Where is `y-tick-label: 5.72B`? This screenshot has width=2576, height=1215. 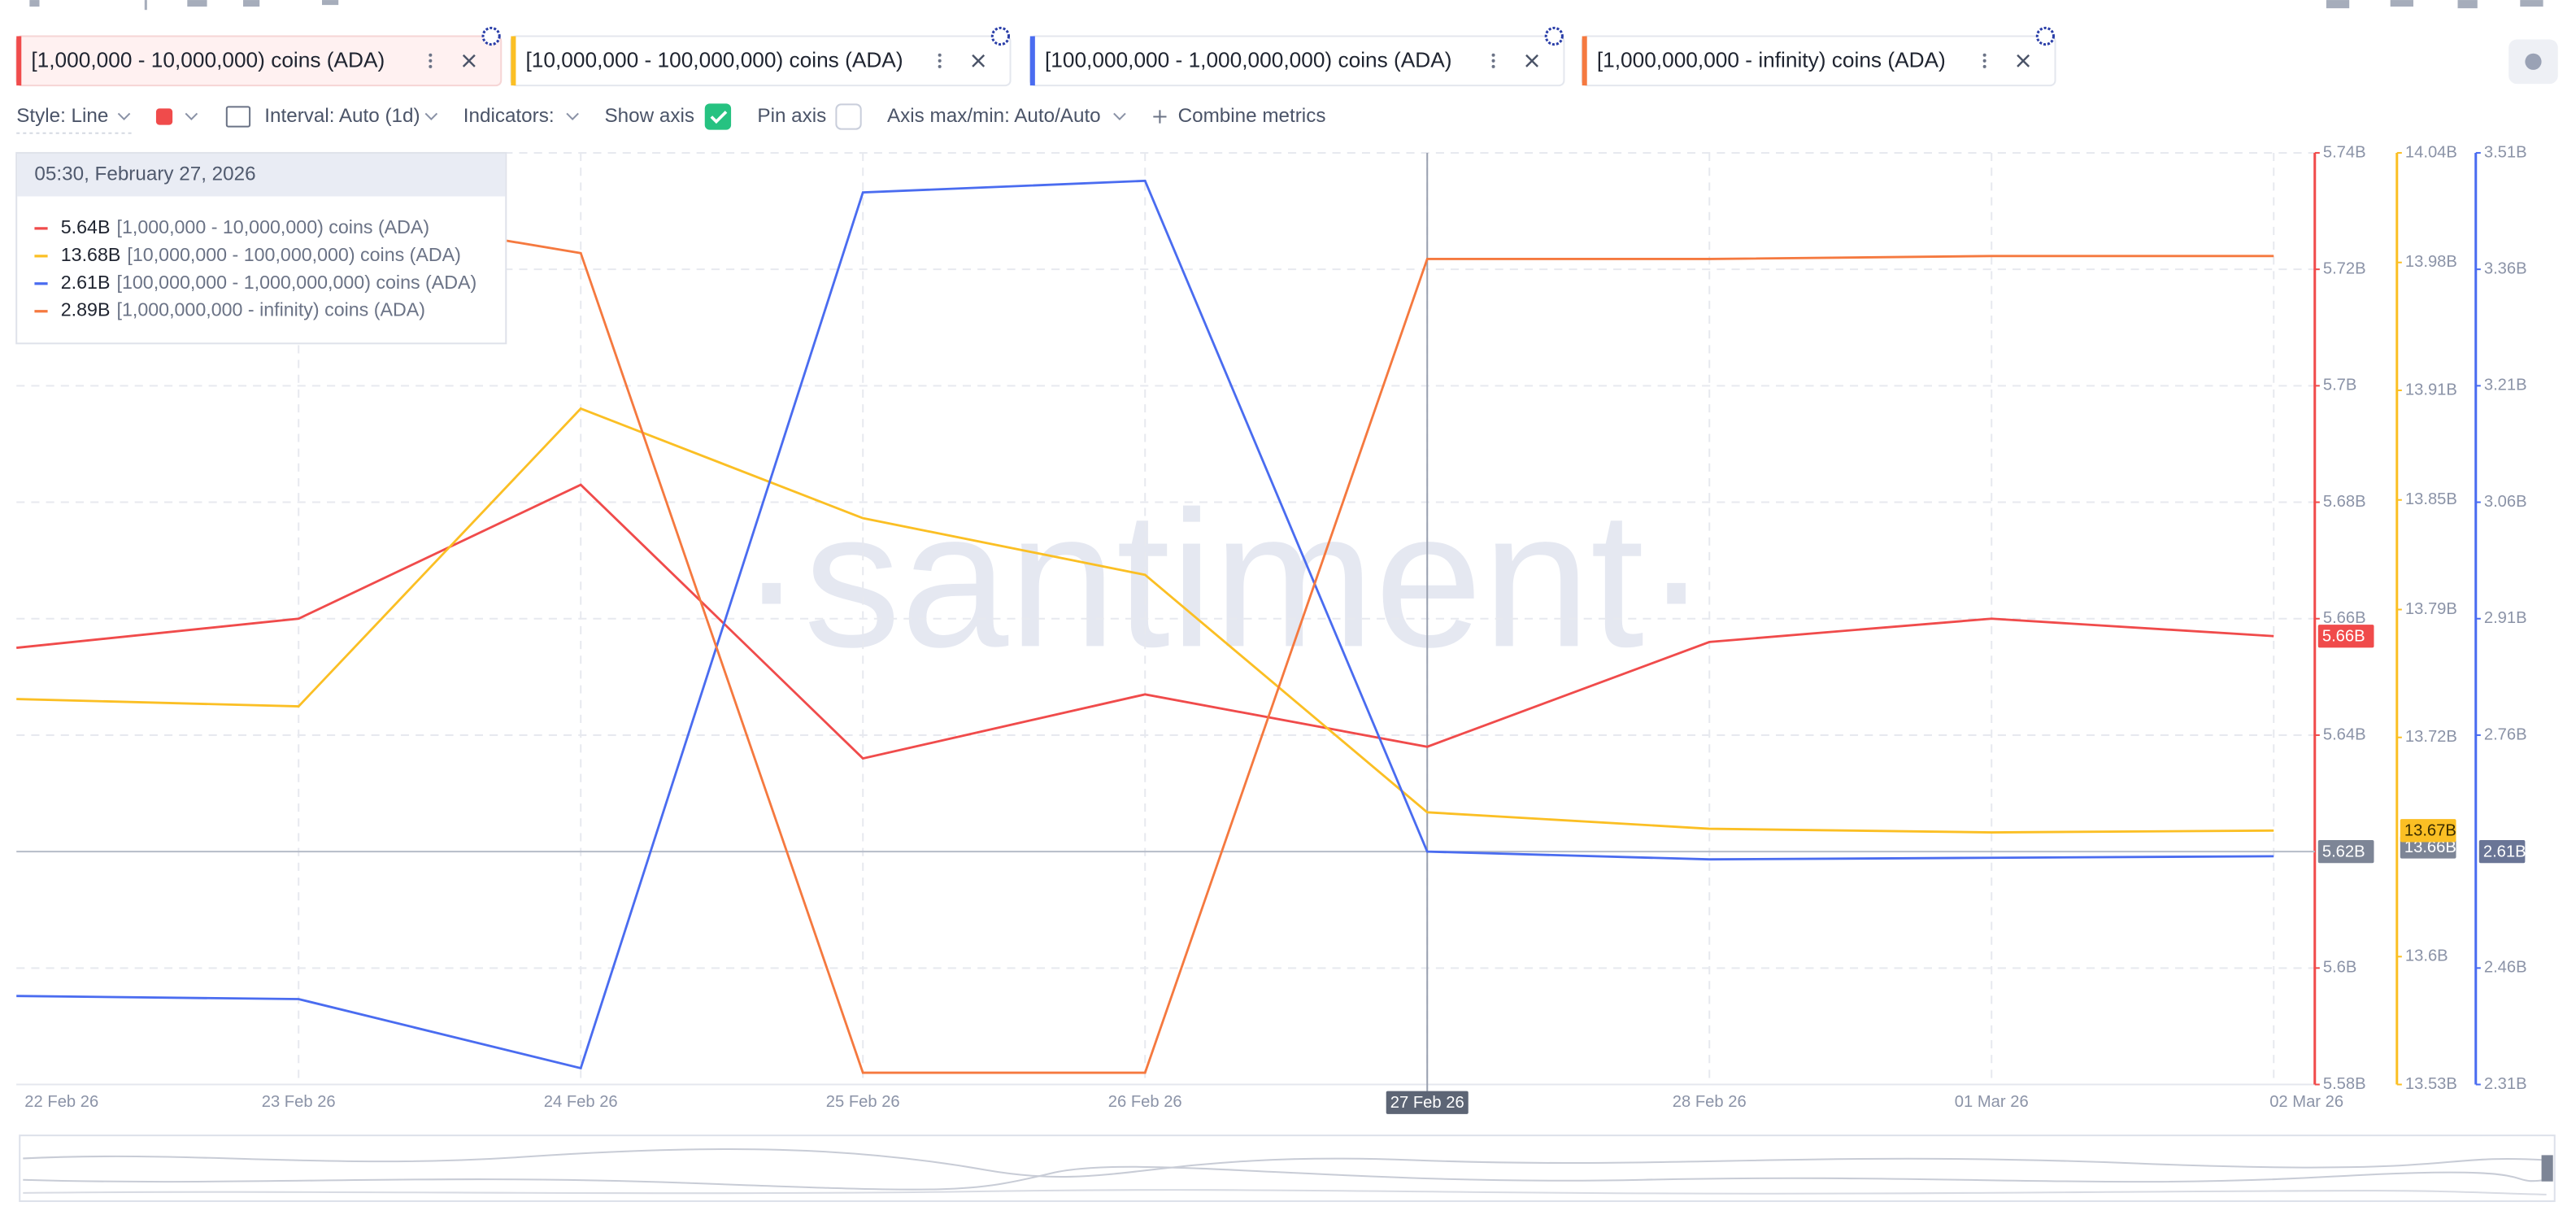 y-tick-label: 5.72B is located at coordinates (2345, 268).